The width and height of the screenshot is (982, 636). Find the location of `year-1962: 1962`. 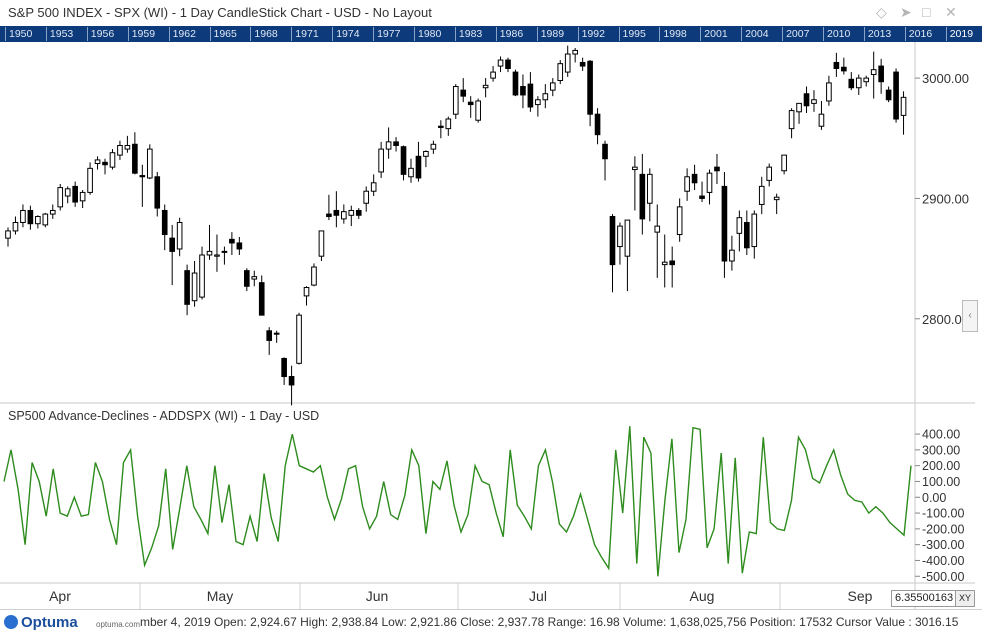

year-1962: 1962 is located at coordinates (182, 34).